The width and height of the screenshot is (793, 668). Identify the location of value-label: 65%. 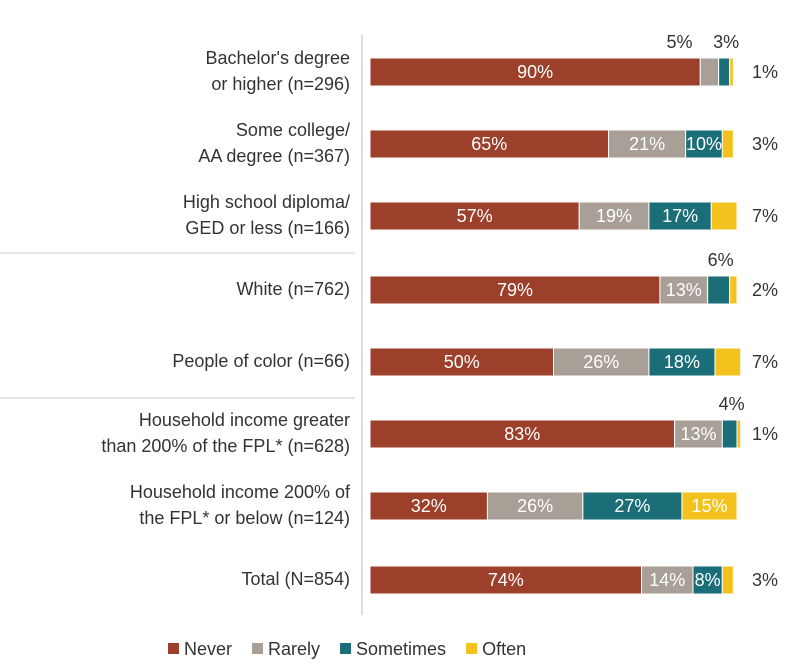
(489, 144).